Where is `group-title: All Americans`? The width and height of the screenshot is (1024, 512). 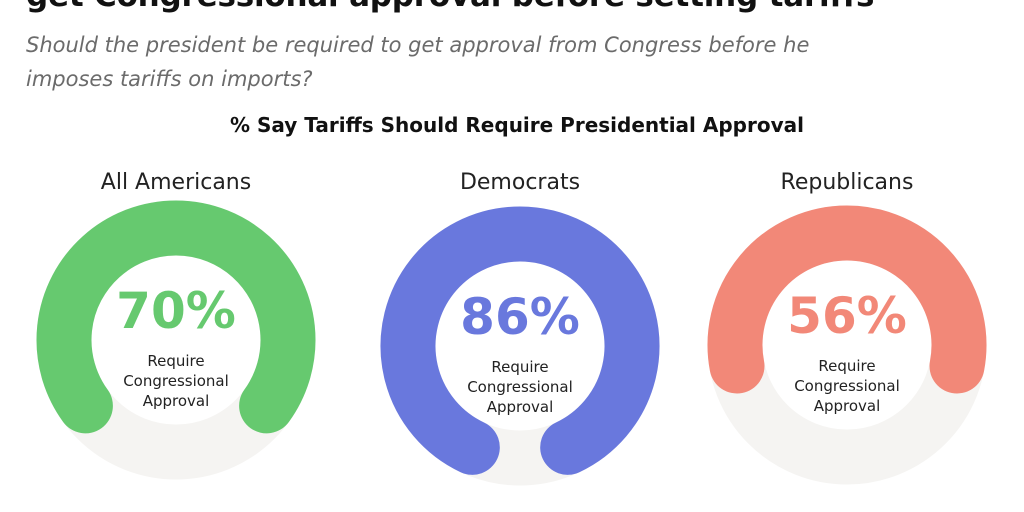 group-title: All Americans is located at coordinates (176, 182).